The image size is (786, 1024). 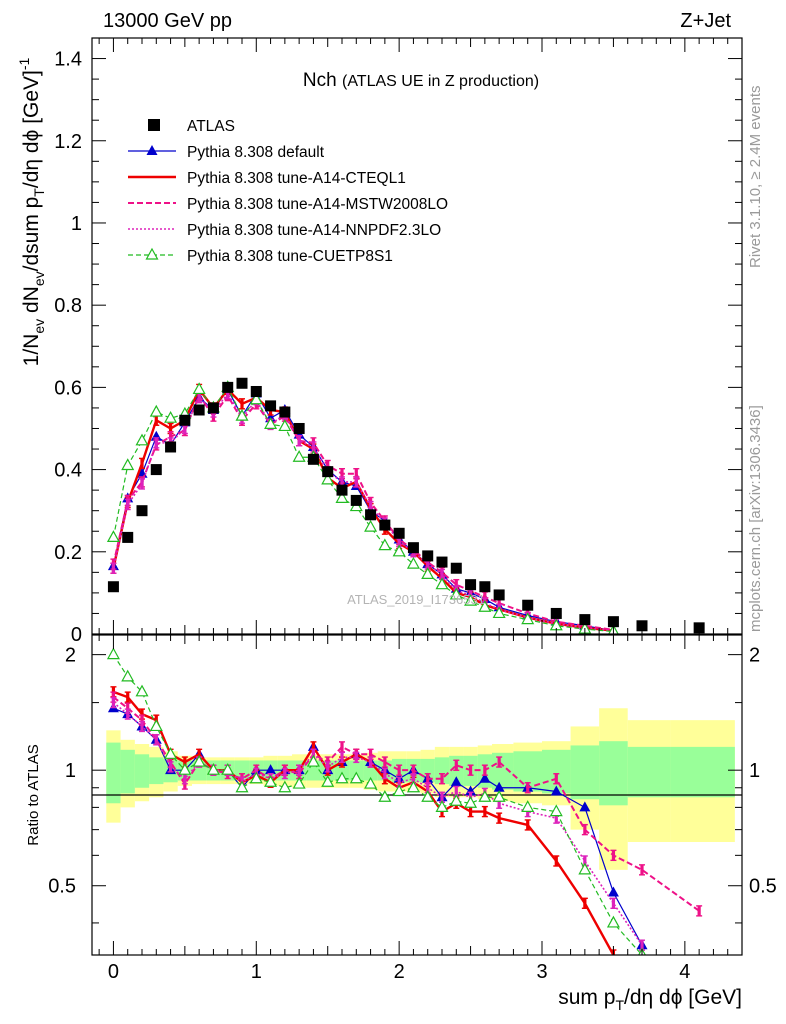 I want to click on ratio-y-tick-label-2: 2, so click(x=70, y=656).